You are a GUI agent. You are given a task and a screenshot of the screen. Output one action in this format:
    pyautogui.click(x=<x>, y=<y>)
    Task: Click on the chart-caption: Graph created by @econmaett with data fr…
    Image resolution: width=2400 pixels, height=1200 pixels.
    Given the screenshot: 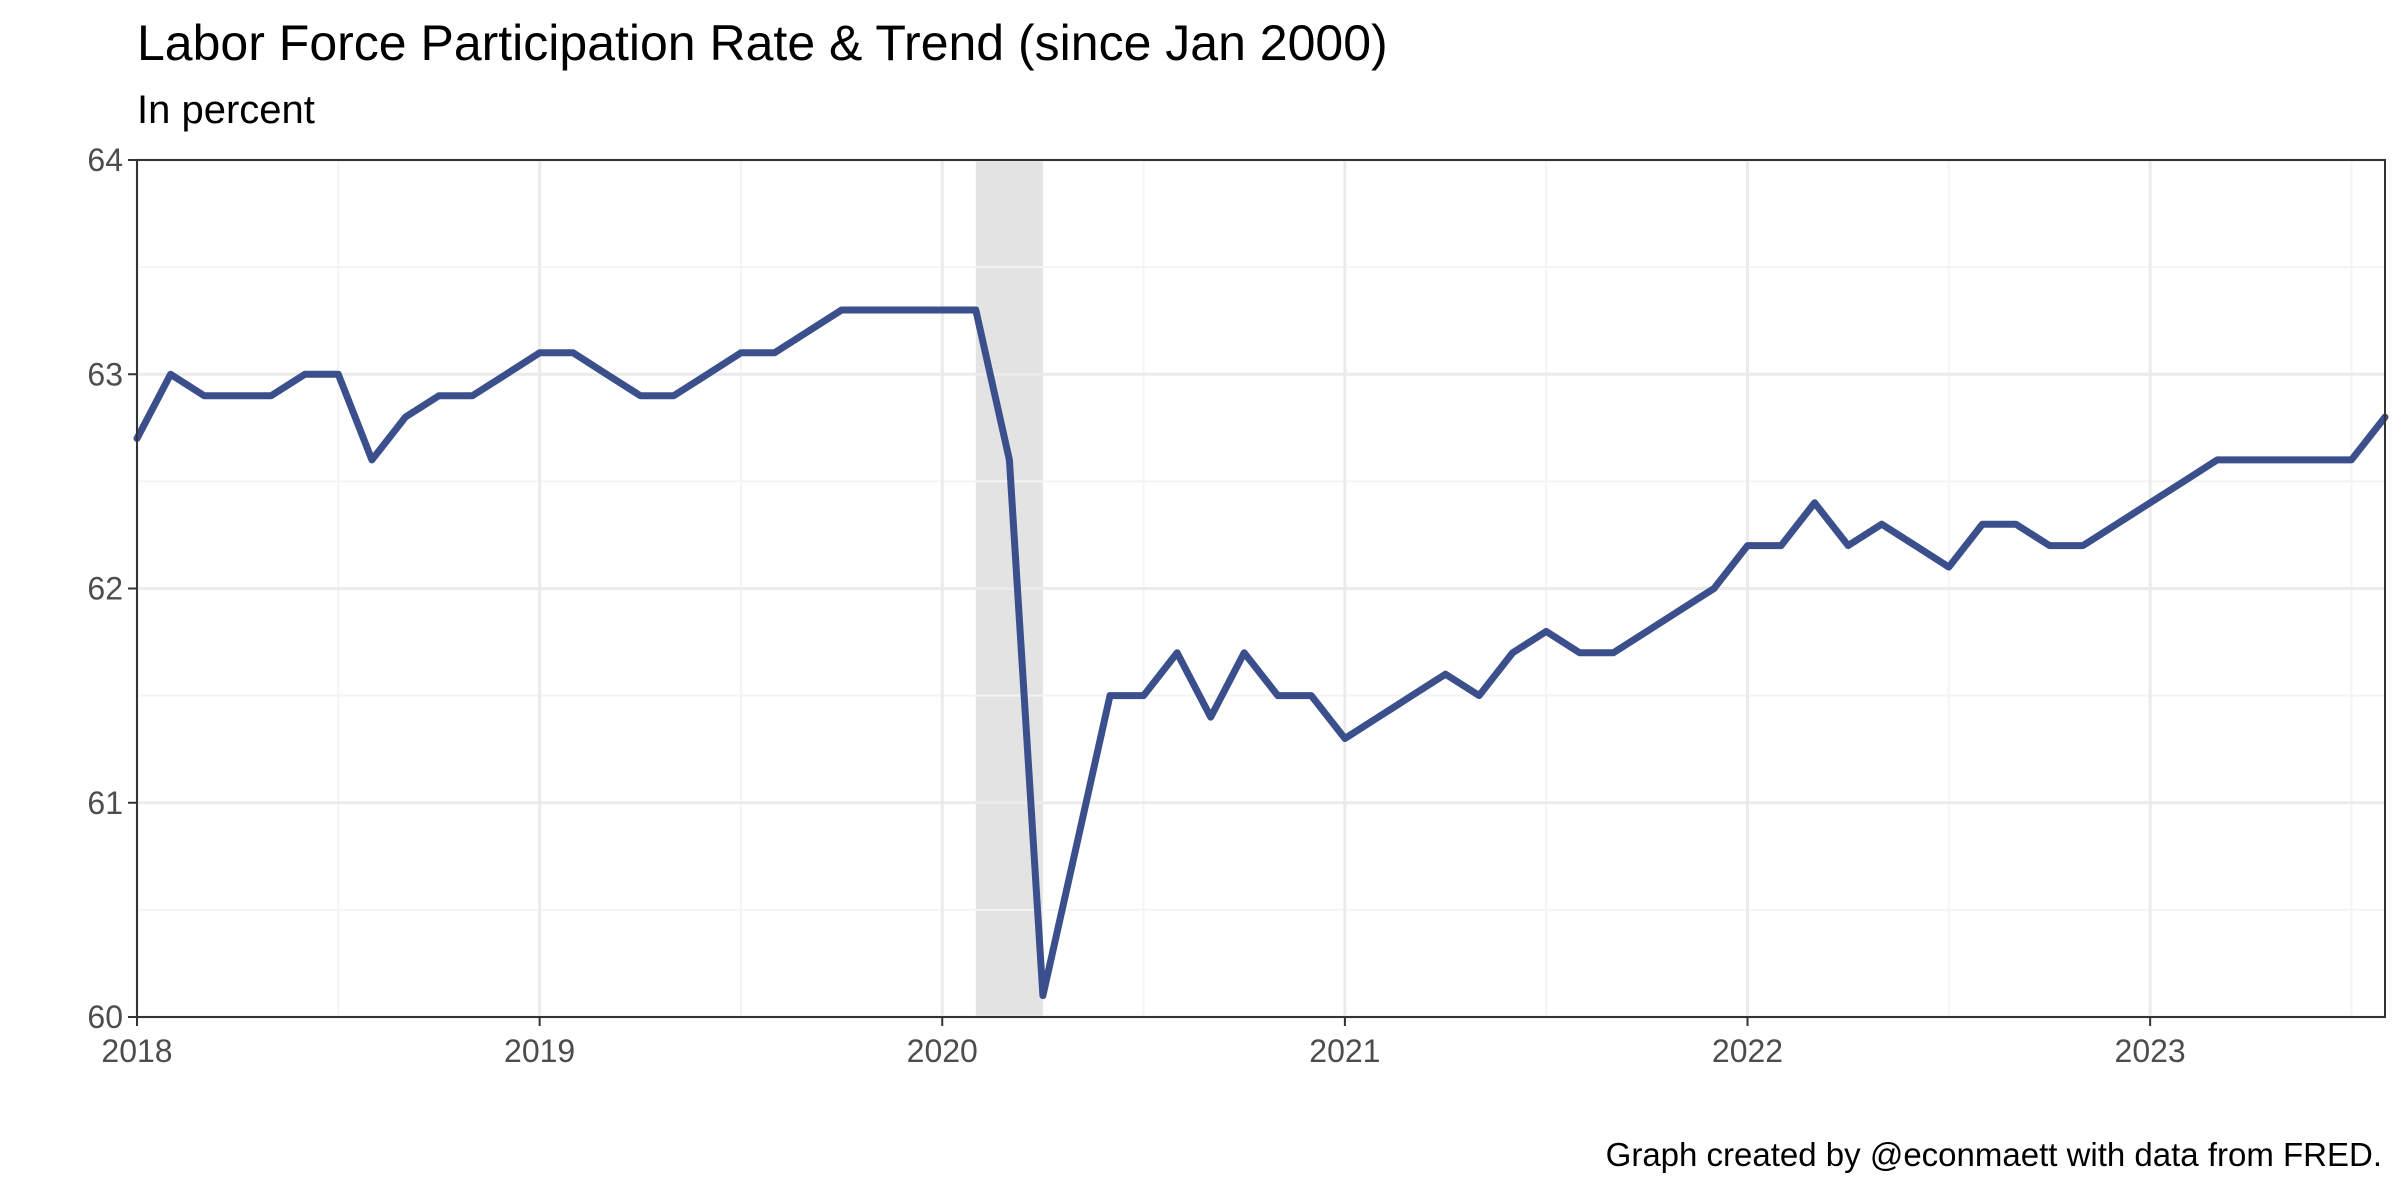 What is the action you would take?
    pyautogui.click(x=1993, y=1154)
    